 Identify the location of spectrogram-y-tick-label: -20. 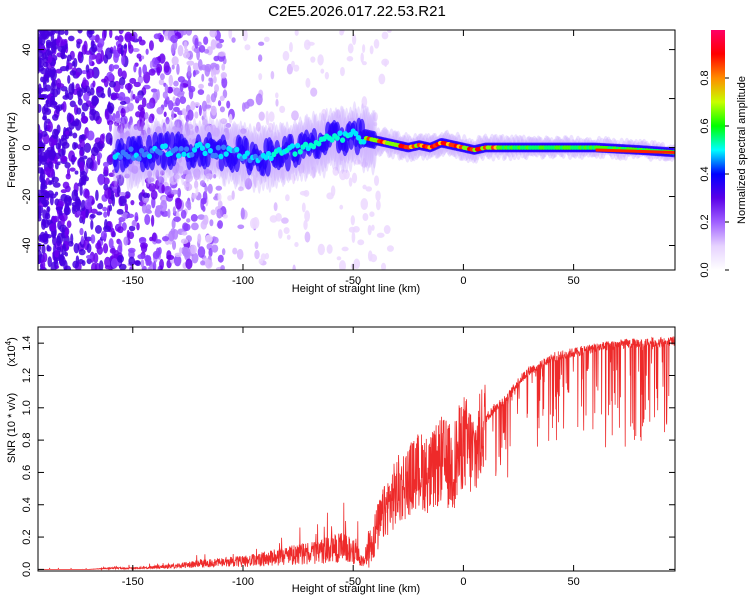
(27, 197).